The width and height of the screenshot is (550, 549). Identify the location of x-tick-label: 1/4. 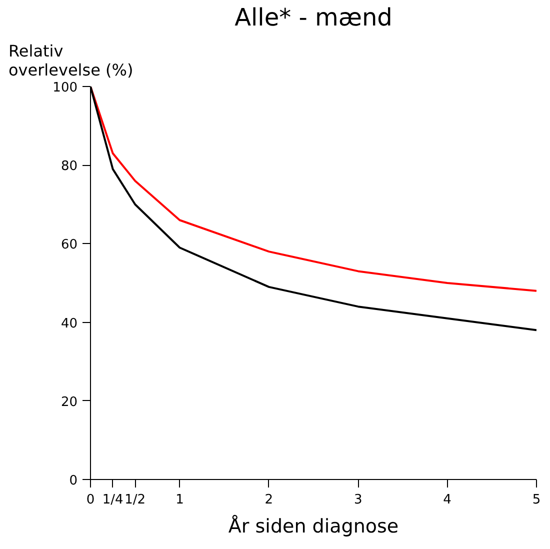
(113, 500).